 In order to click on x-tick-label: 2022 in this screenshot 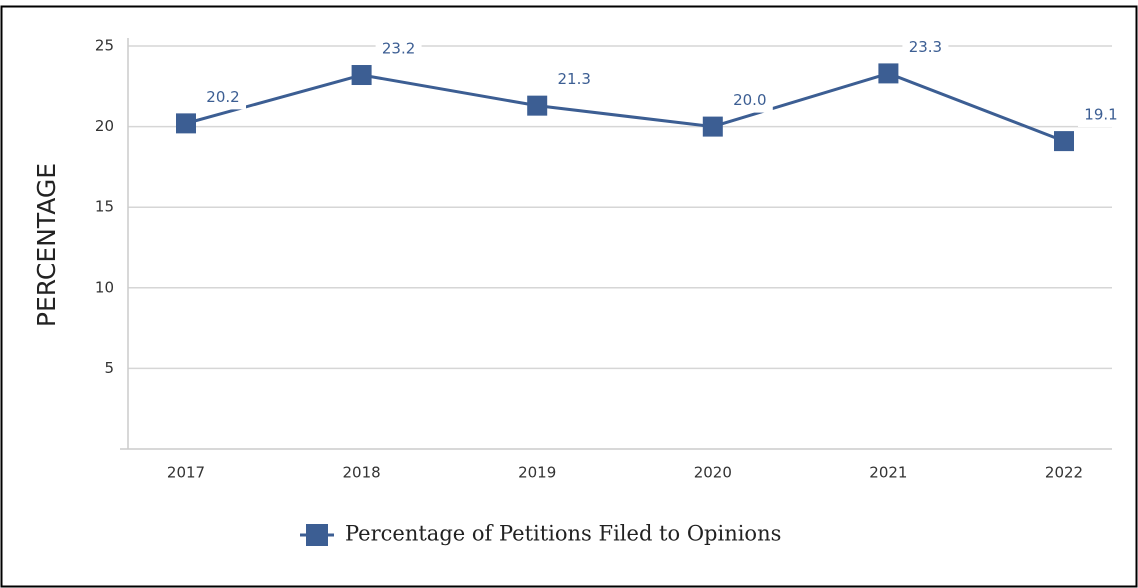, I will do `click(1064, 473)`.